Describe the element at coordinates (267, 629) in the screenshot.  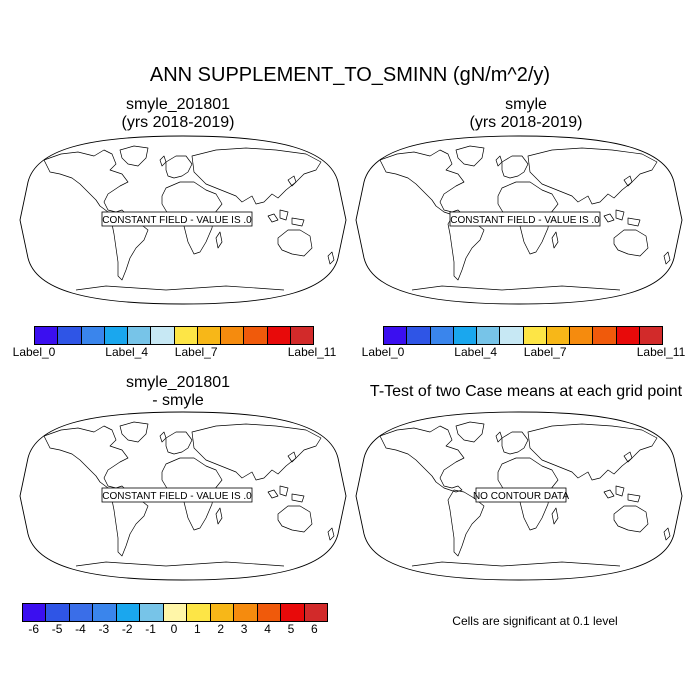
I see `colorbar-difference-label-10: 4` at that location.